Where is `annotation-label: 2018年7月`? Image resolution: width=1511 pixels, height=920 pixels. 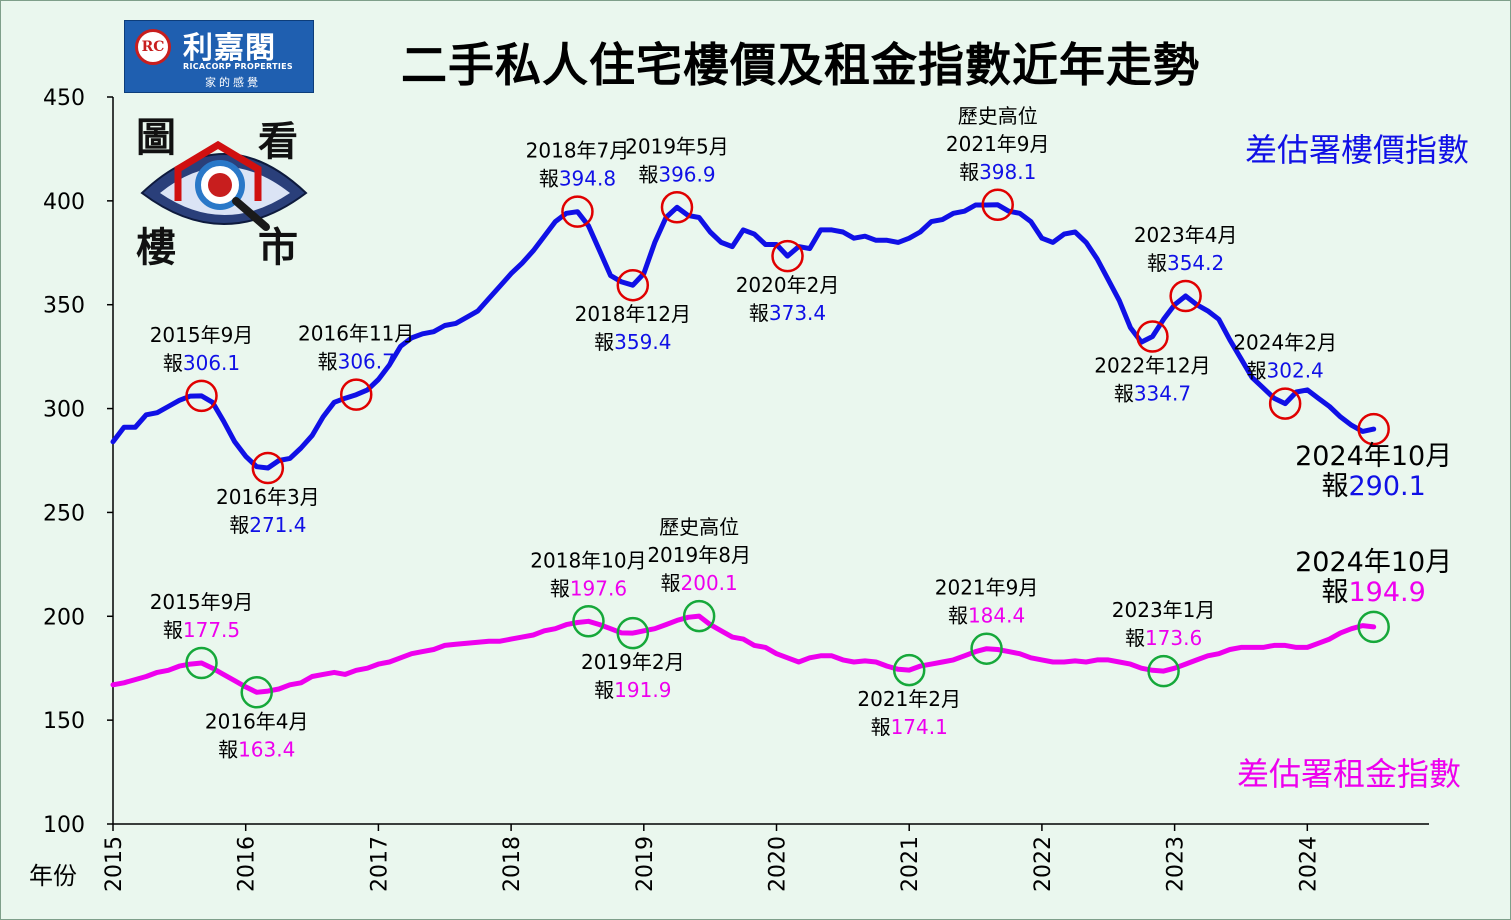 annotation-label: 2018年7月 is located at coordinates (578, 151).